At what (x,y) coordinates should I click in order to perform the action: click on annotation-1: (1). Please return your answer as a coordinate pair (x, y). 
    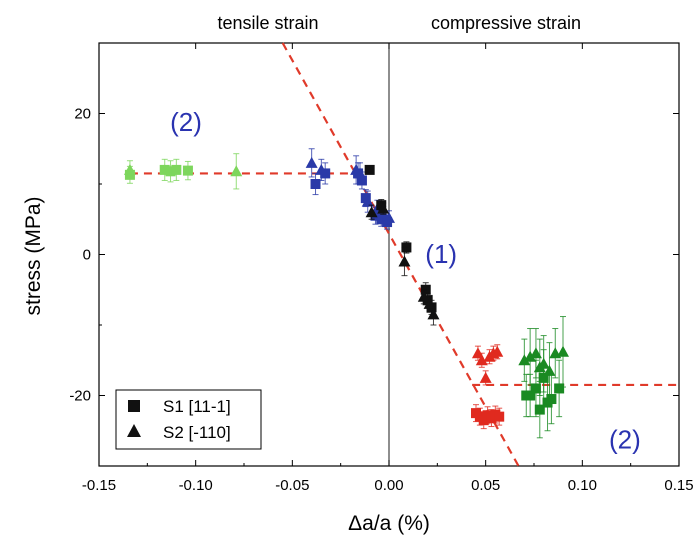
    Looking at the image, I should click on (441, 254).